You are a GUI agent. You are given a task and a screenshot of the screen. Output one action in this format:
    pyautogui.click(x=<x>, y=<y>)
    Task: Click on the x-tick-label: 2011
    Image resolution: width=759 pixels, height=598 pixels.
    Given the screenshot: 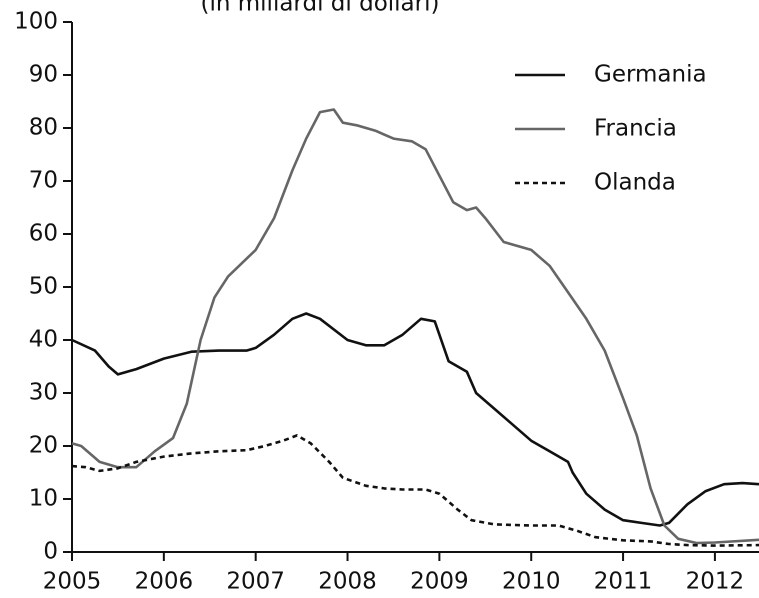 What is the action you would take?
    pyautogui.click(x=623, y=582)
    